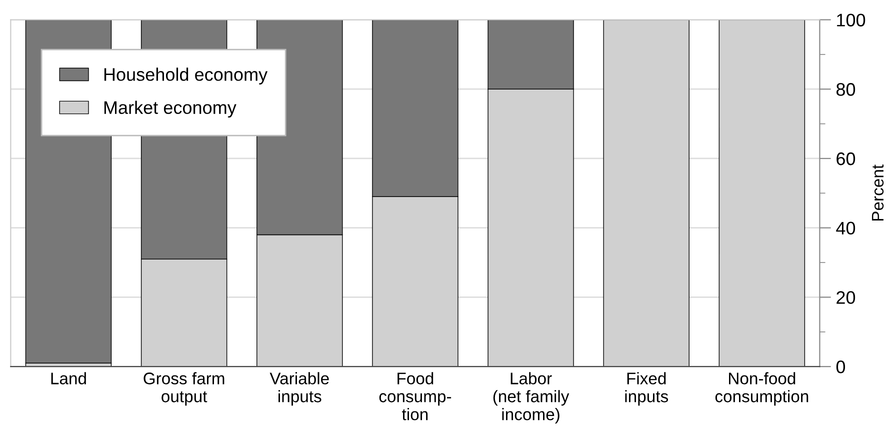  What do you see at coordinates (646, 389) in the screenshot?
I see `x-tick-label: Fixed inputs` at bounding box center [646, 389].